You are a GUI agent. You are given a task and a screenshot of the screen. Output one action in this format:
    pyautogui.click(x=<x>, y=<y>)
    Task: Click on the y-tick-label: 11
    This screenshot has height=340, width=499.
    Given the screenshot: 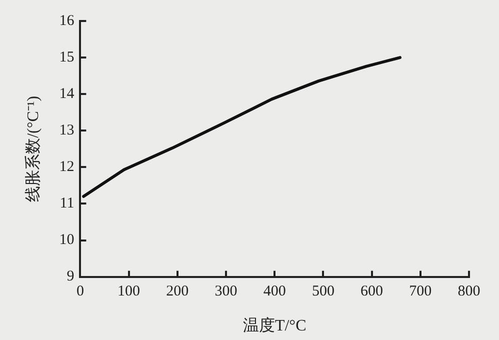 What is the action you would take?
    pyautogui.click(x=67, y=204)
    